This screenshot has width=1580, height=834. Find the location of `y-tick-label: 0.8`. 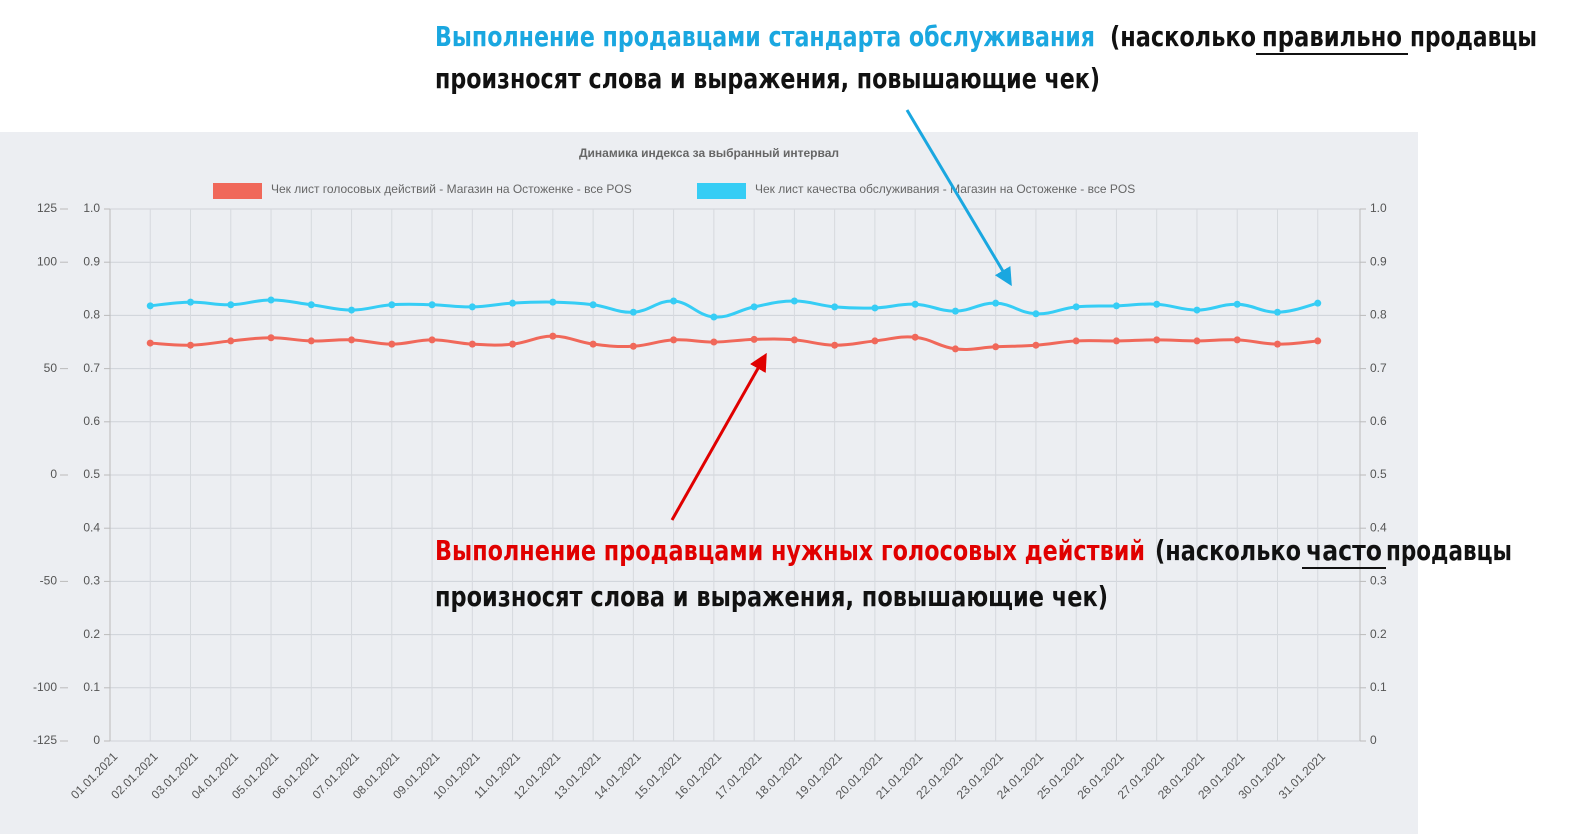

y-tick-label: 0.8 is located at coordinates (91, 315).